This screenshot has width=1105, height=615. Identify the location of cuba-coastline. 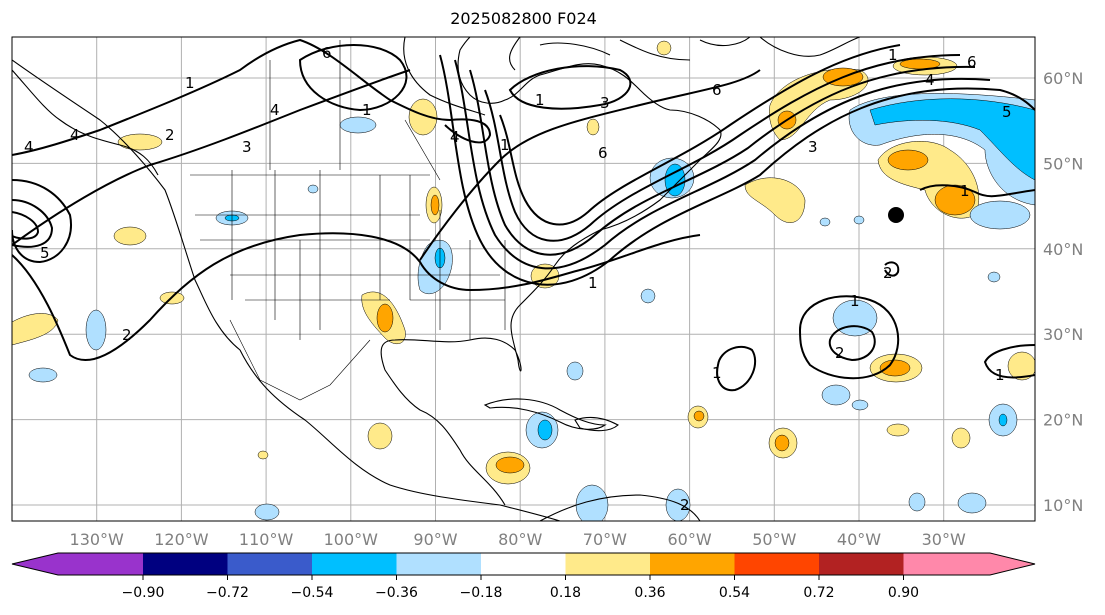
(545, 414).